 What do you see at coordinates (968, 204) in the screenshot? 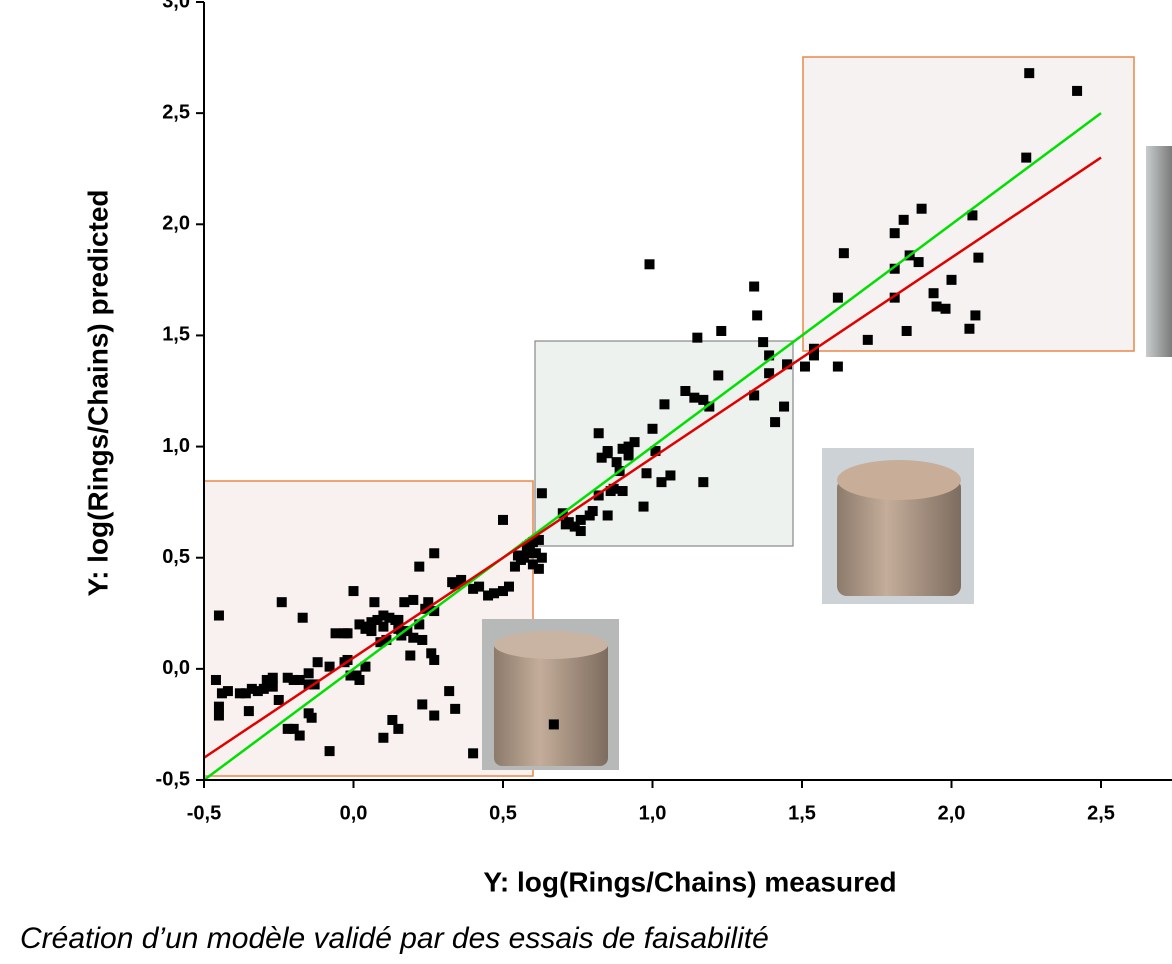
I see `high-region-box` at bounding box center [968, 204].